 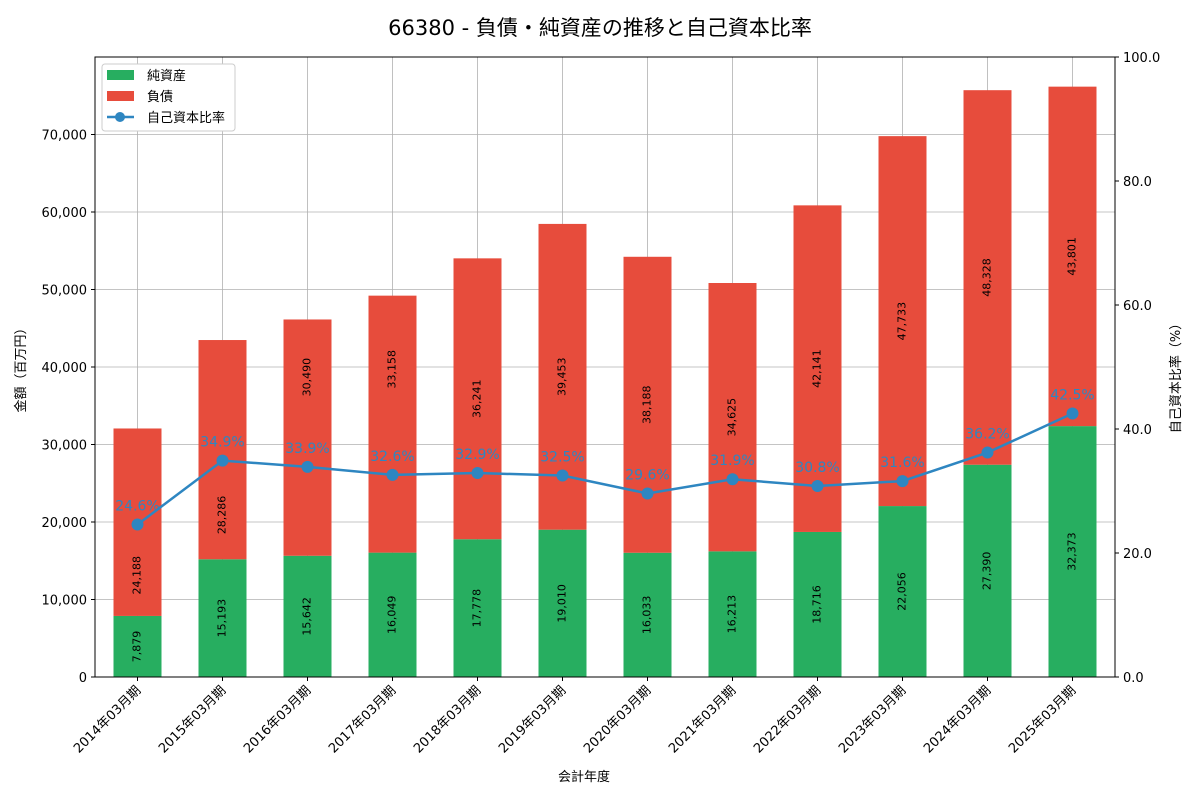 I want to click on bar-label-liabilities: 42,141, so click(x=817, y=368).